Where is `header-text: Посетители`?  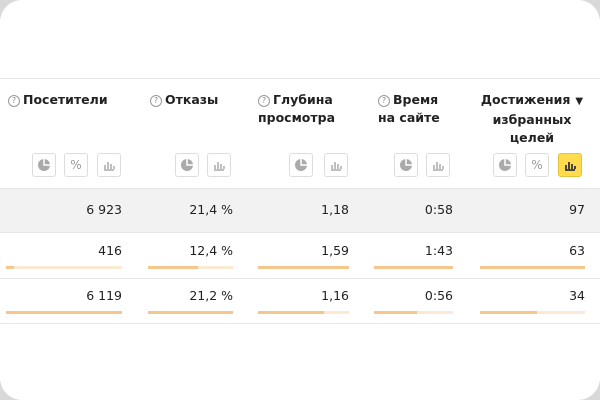 header-text: Посетители is located at coordinates (65, 99).